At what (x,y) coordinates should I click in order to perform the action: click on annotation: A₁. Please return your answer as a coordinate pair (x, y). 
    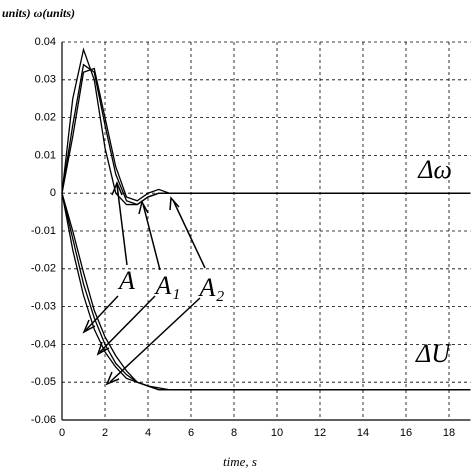
    Looking at the image, I should click on (167, 285).